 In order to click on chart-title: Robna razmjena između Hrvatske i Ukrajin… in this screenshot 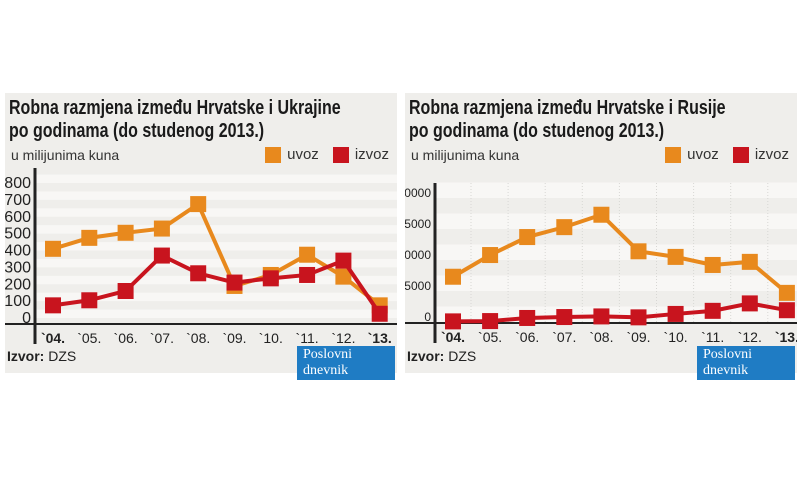, I will do `click(175, 119)`.